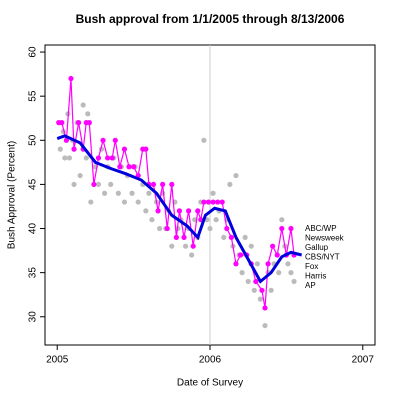 This screenshot has height=405, width=400. What do you see at coordinates (315, 276) in the screenshot?
I see `poll-label: Harris` at bounding box center [315, 276].